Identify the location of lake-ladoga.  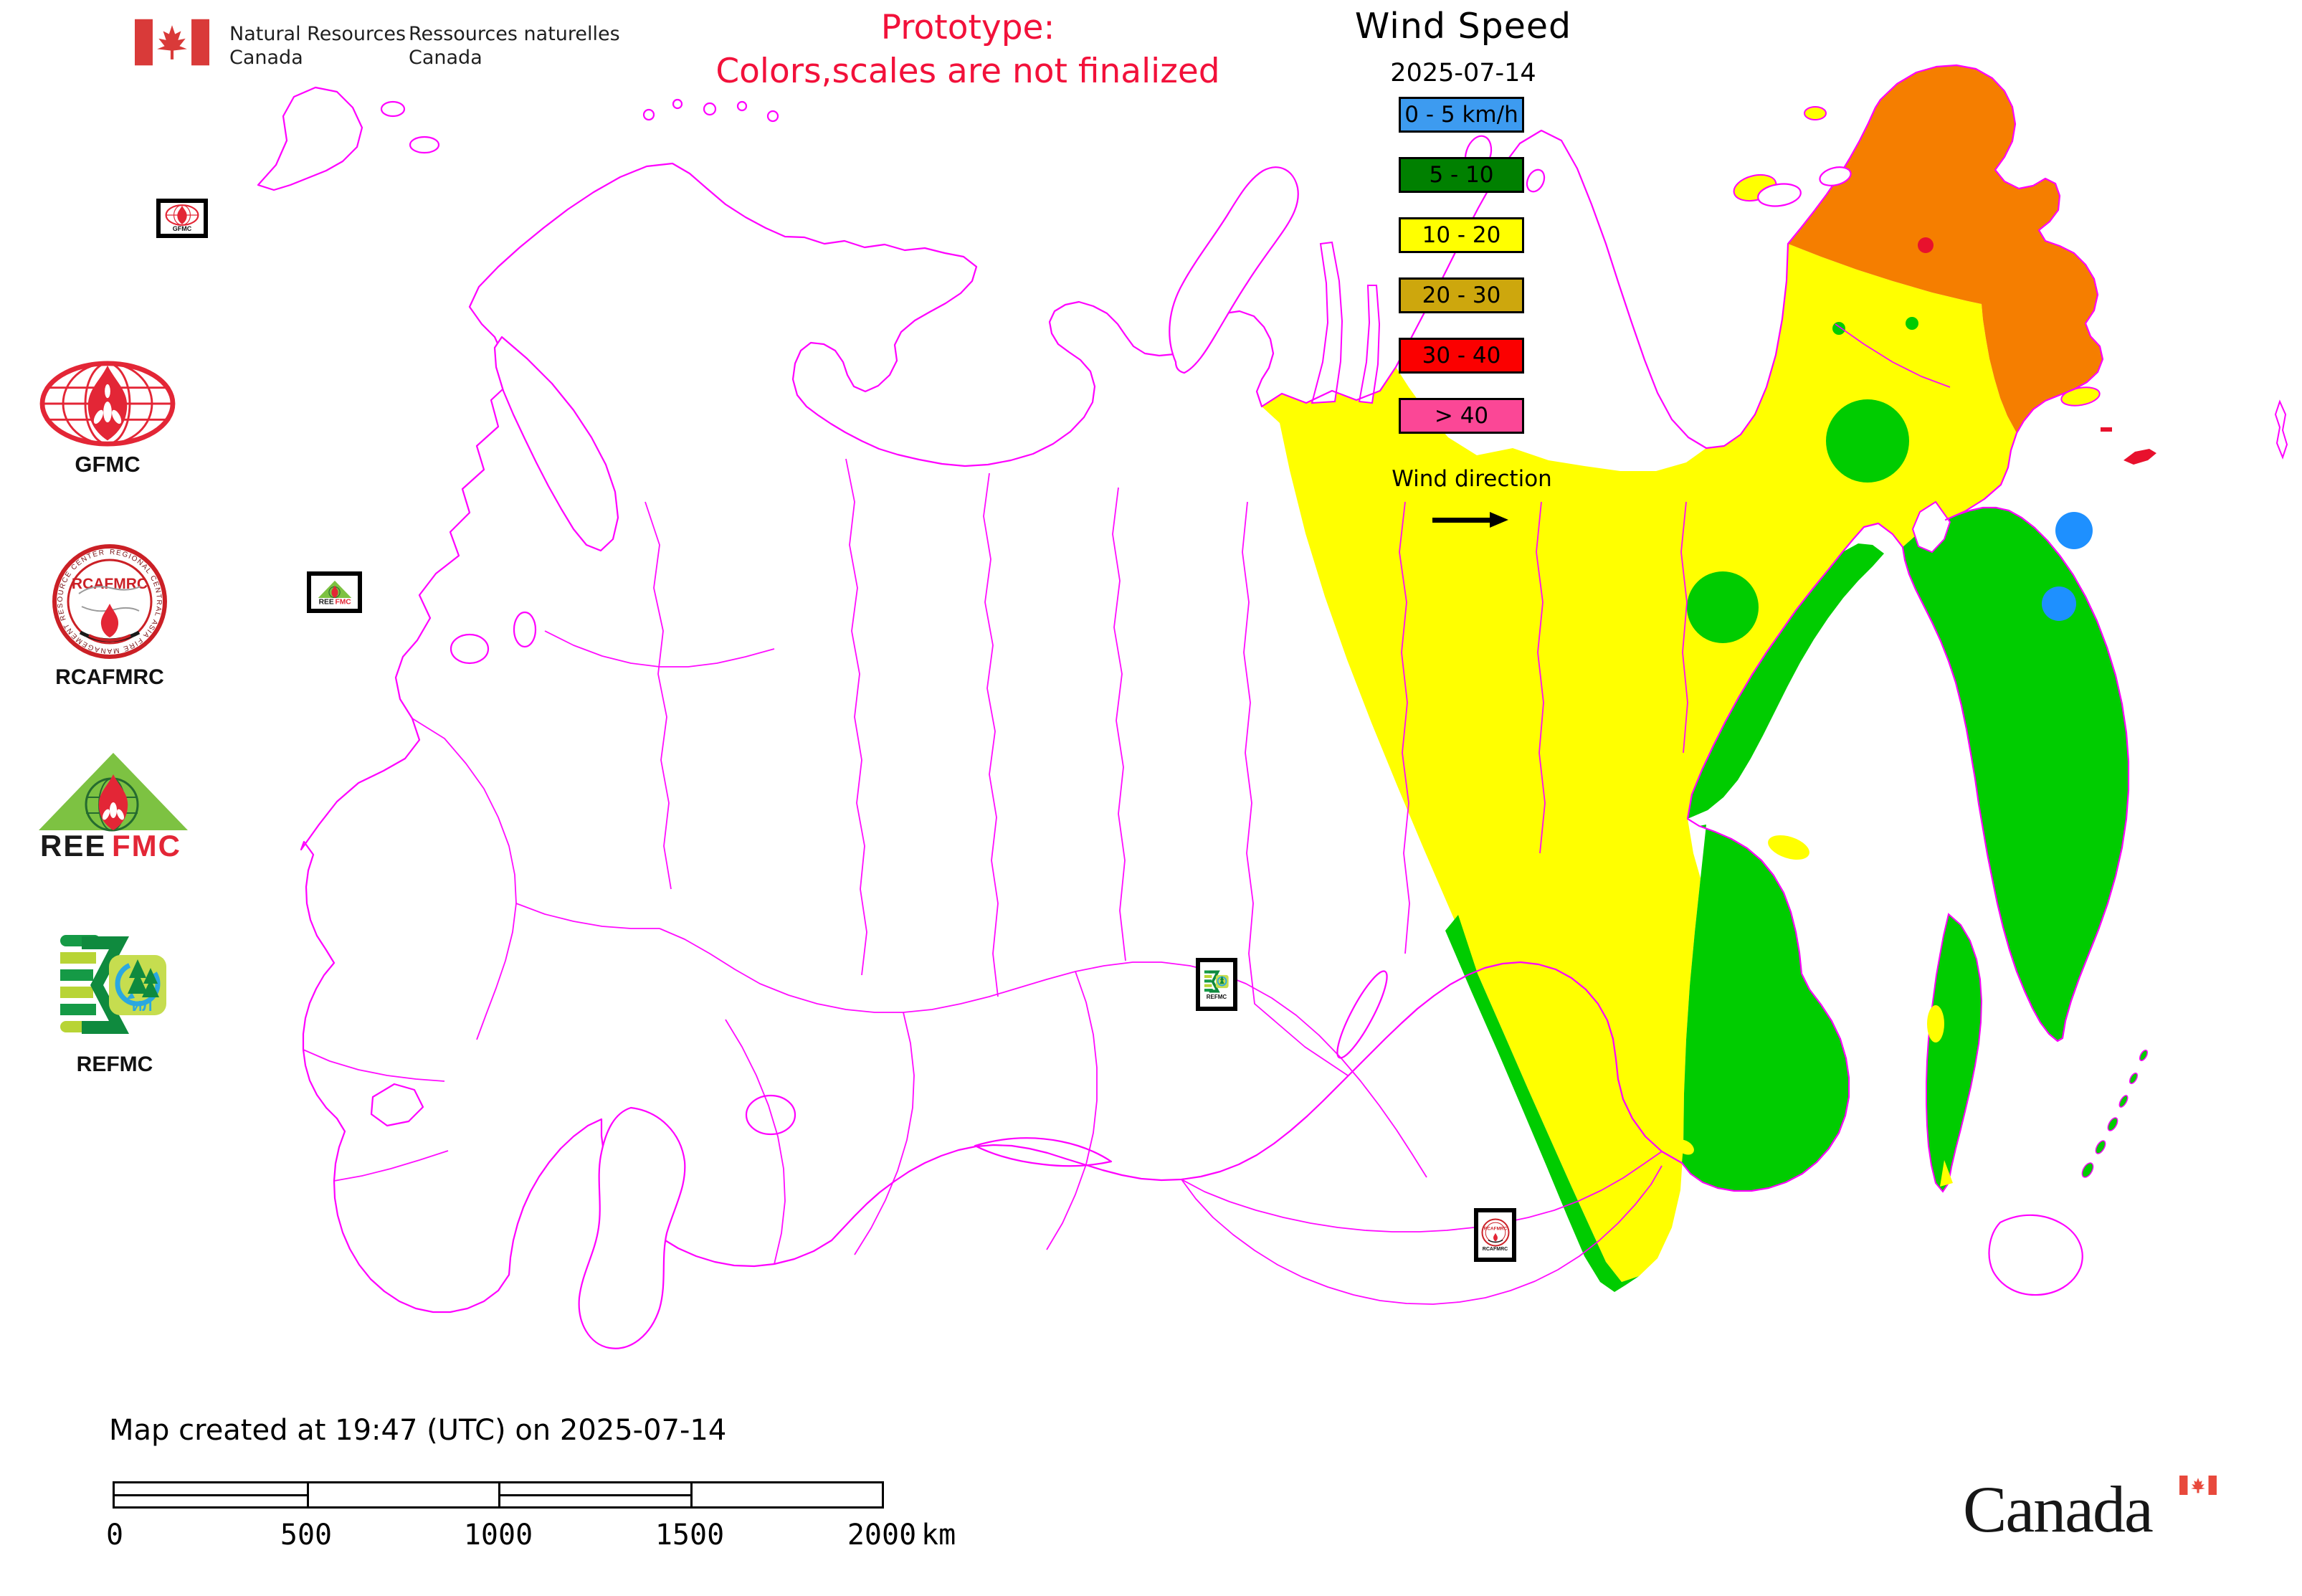
(470, 649).